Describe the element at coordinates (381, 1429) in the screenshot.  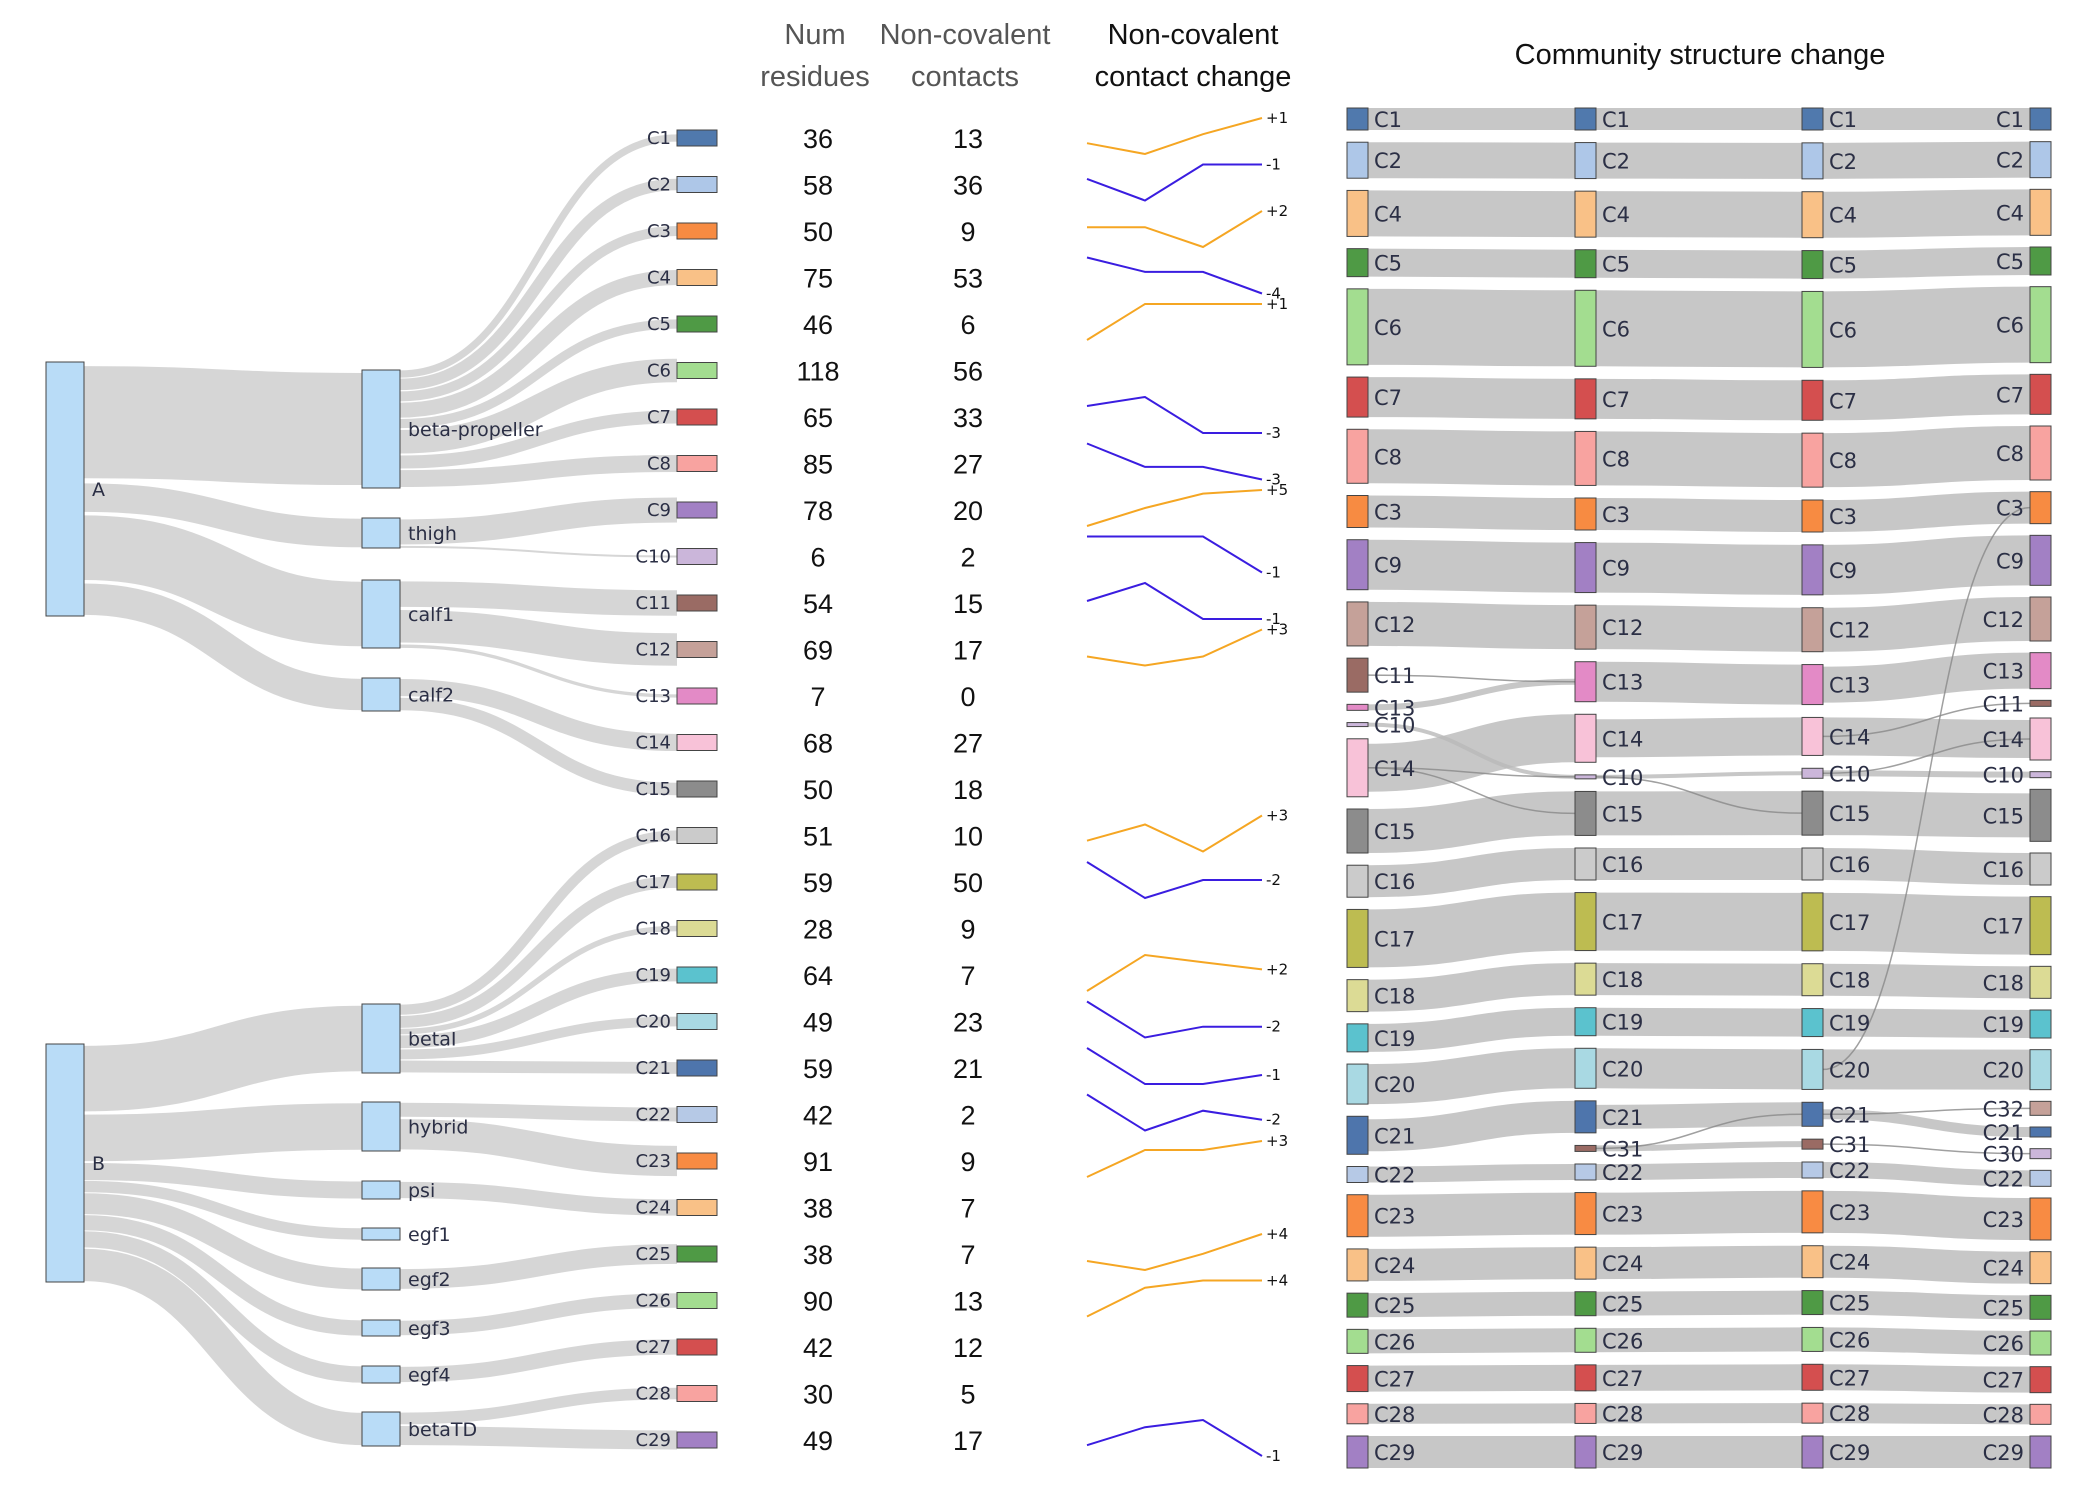
I see `domain-node-betaTD` at that location.